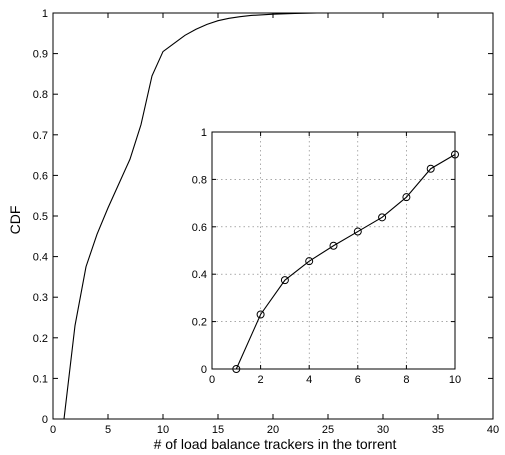 Image resolution: width=505 pixels, height=455 pixels. What do you see at coordinates (212, 380) in the screenshot?
I see `inset-x-tick-label: 0` at bounding box center [212, 380].